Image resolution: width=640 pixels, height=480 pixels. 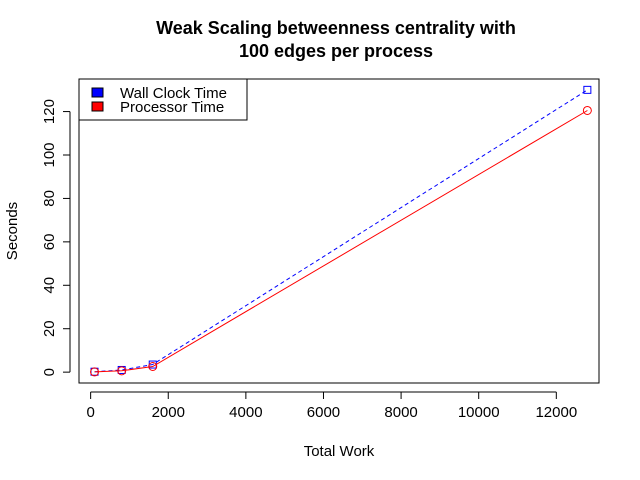 What do you see at coordinates (336, 28) in the screenshot?
I see `chart-title: Weak Scaling betweenness centrality with` at bounding box center [336, 28].